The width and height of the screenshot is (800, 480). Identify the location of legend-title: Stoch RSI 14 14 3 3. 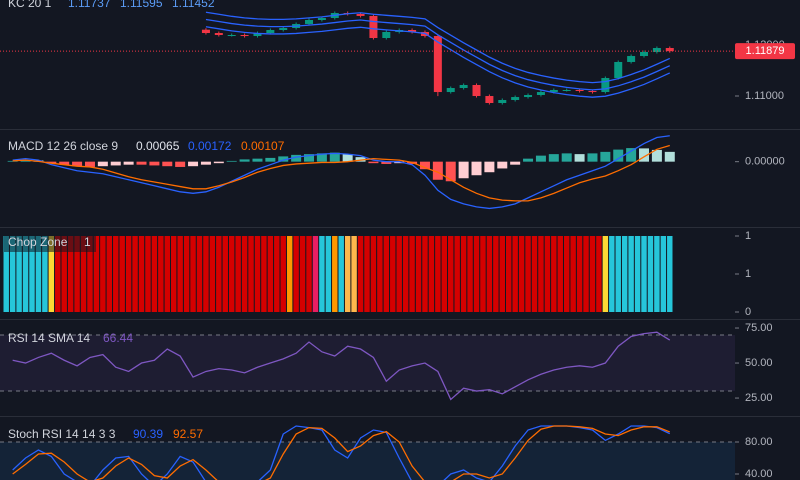
(62, 434).